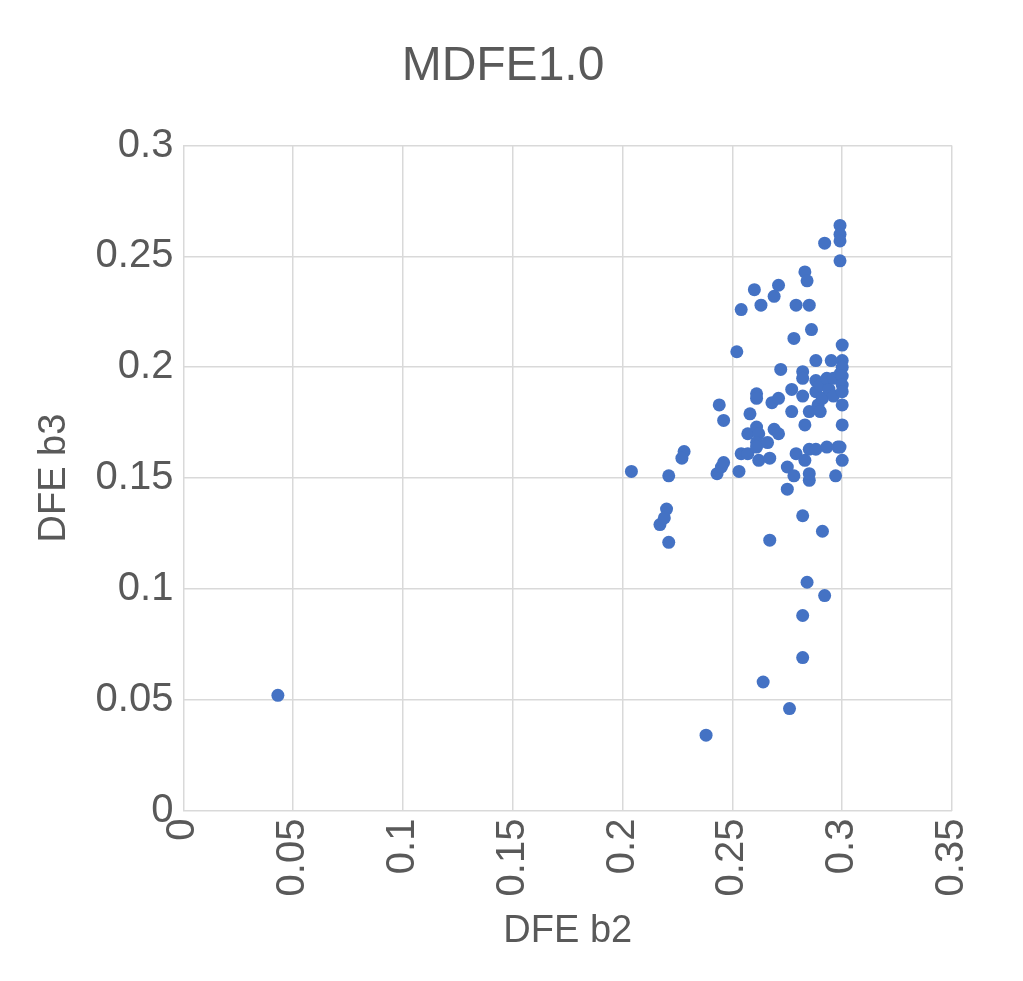 This screenshot has height=981, width=1023. What do you see at coordinates (290, 857) in the screenshot?
I see `x-tick-label: 0.05` at bounding box center [290, 857].